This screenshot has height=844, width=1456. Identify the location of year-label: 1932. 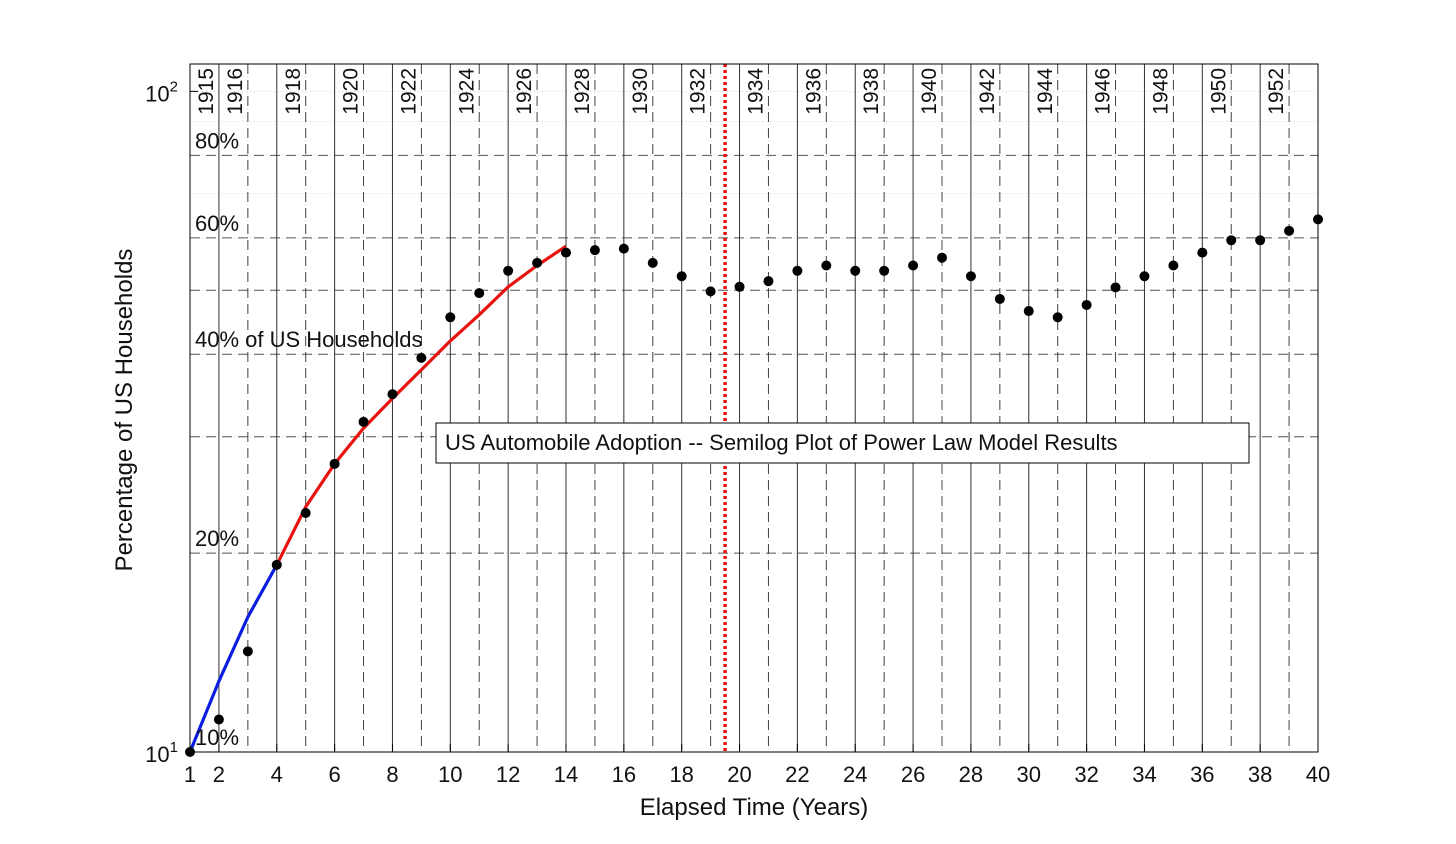
(698, 91).